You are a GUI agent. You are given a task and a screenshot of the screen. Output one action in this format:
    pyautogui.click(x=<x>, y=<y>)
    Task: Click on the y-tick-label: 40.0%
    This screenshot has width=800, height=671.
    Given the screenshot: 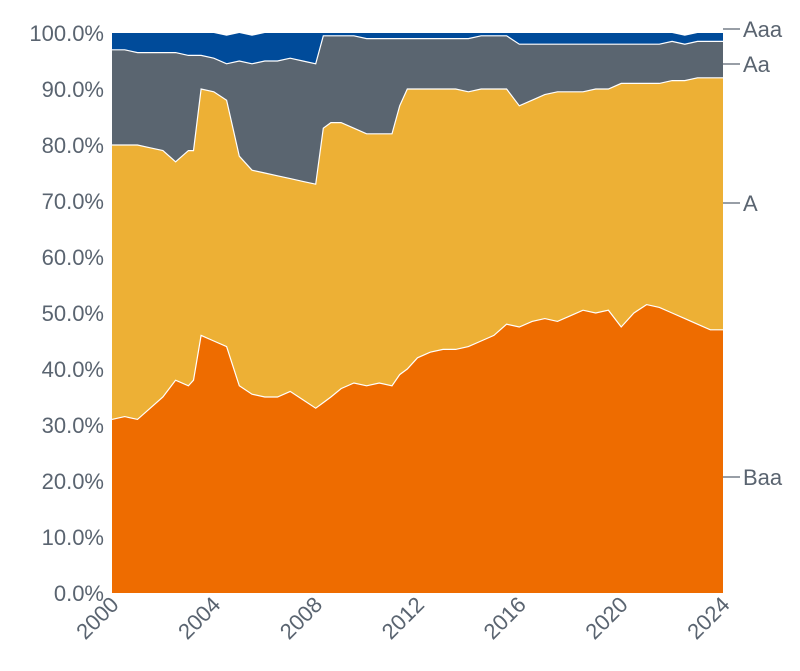 What is the action you would take?
    pyautogui.click(x=73, y=369)
    